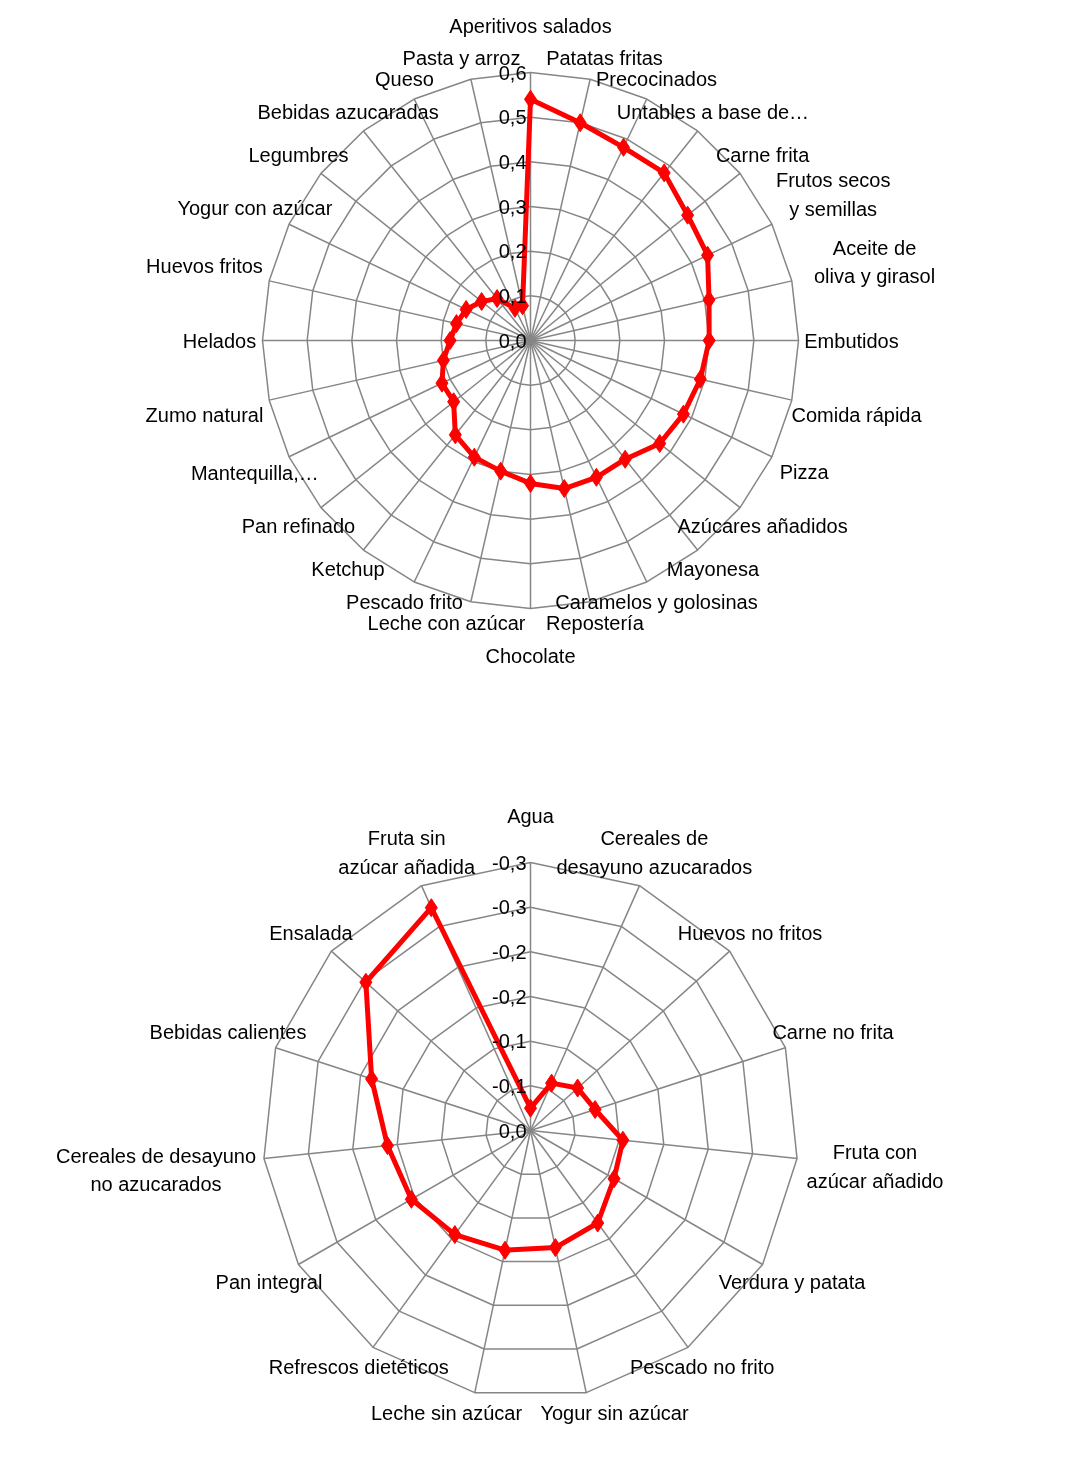 The width and height of the screenshot is (1080, 1463). What do you see at coordinates (750, 932) in the screenshot?
I see `spoke-label: Huevos no fritos` at bounding box center [750, 932].